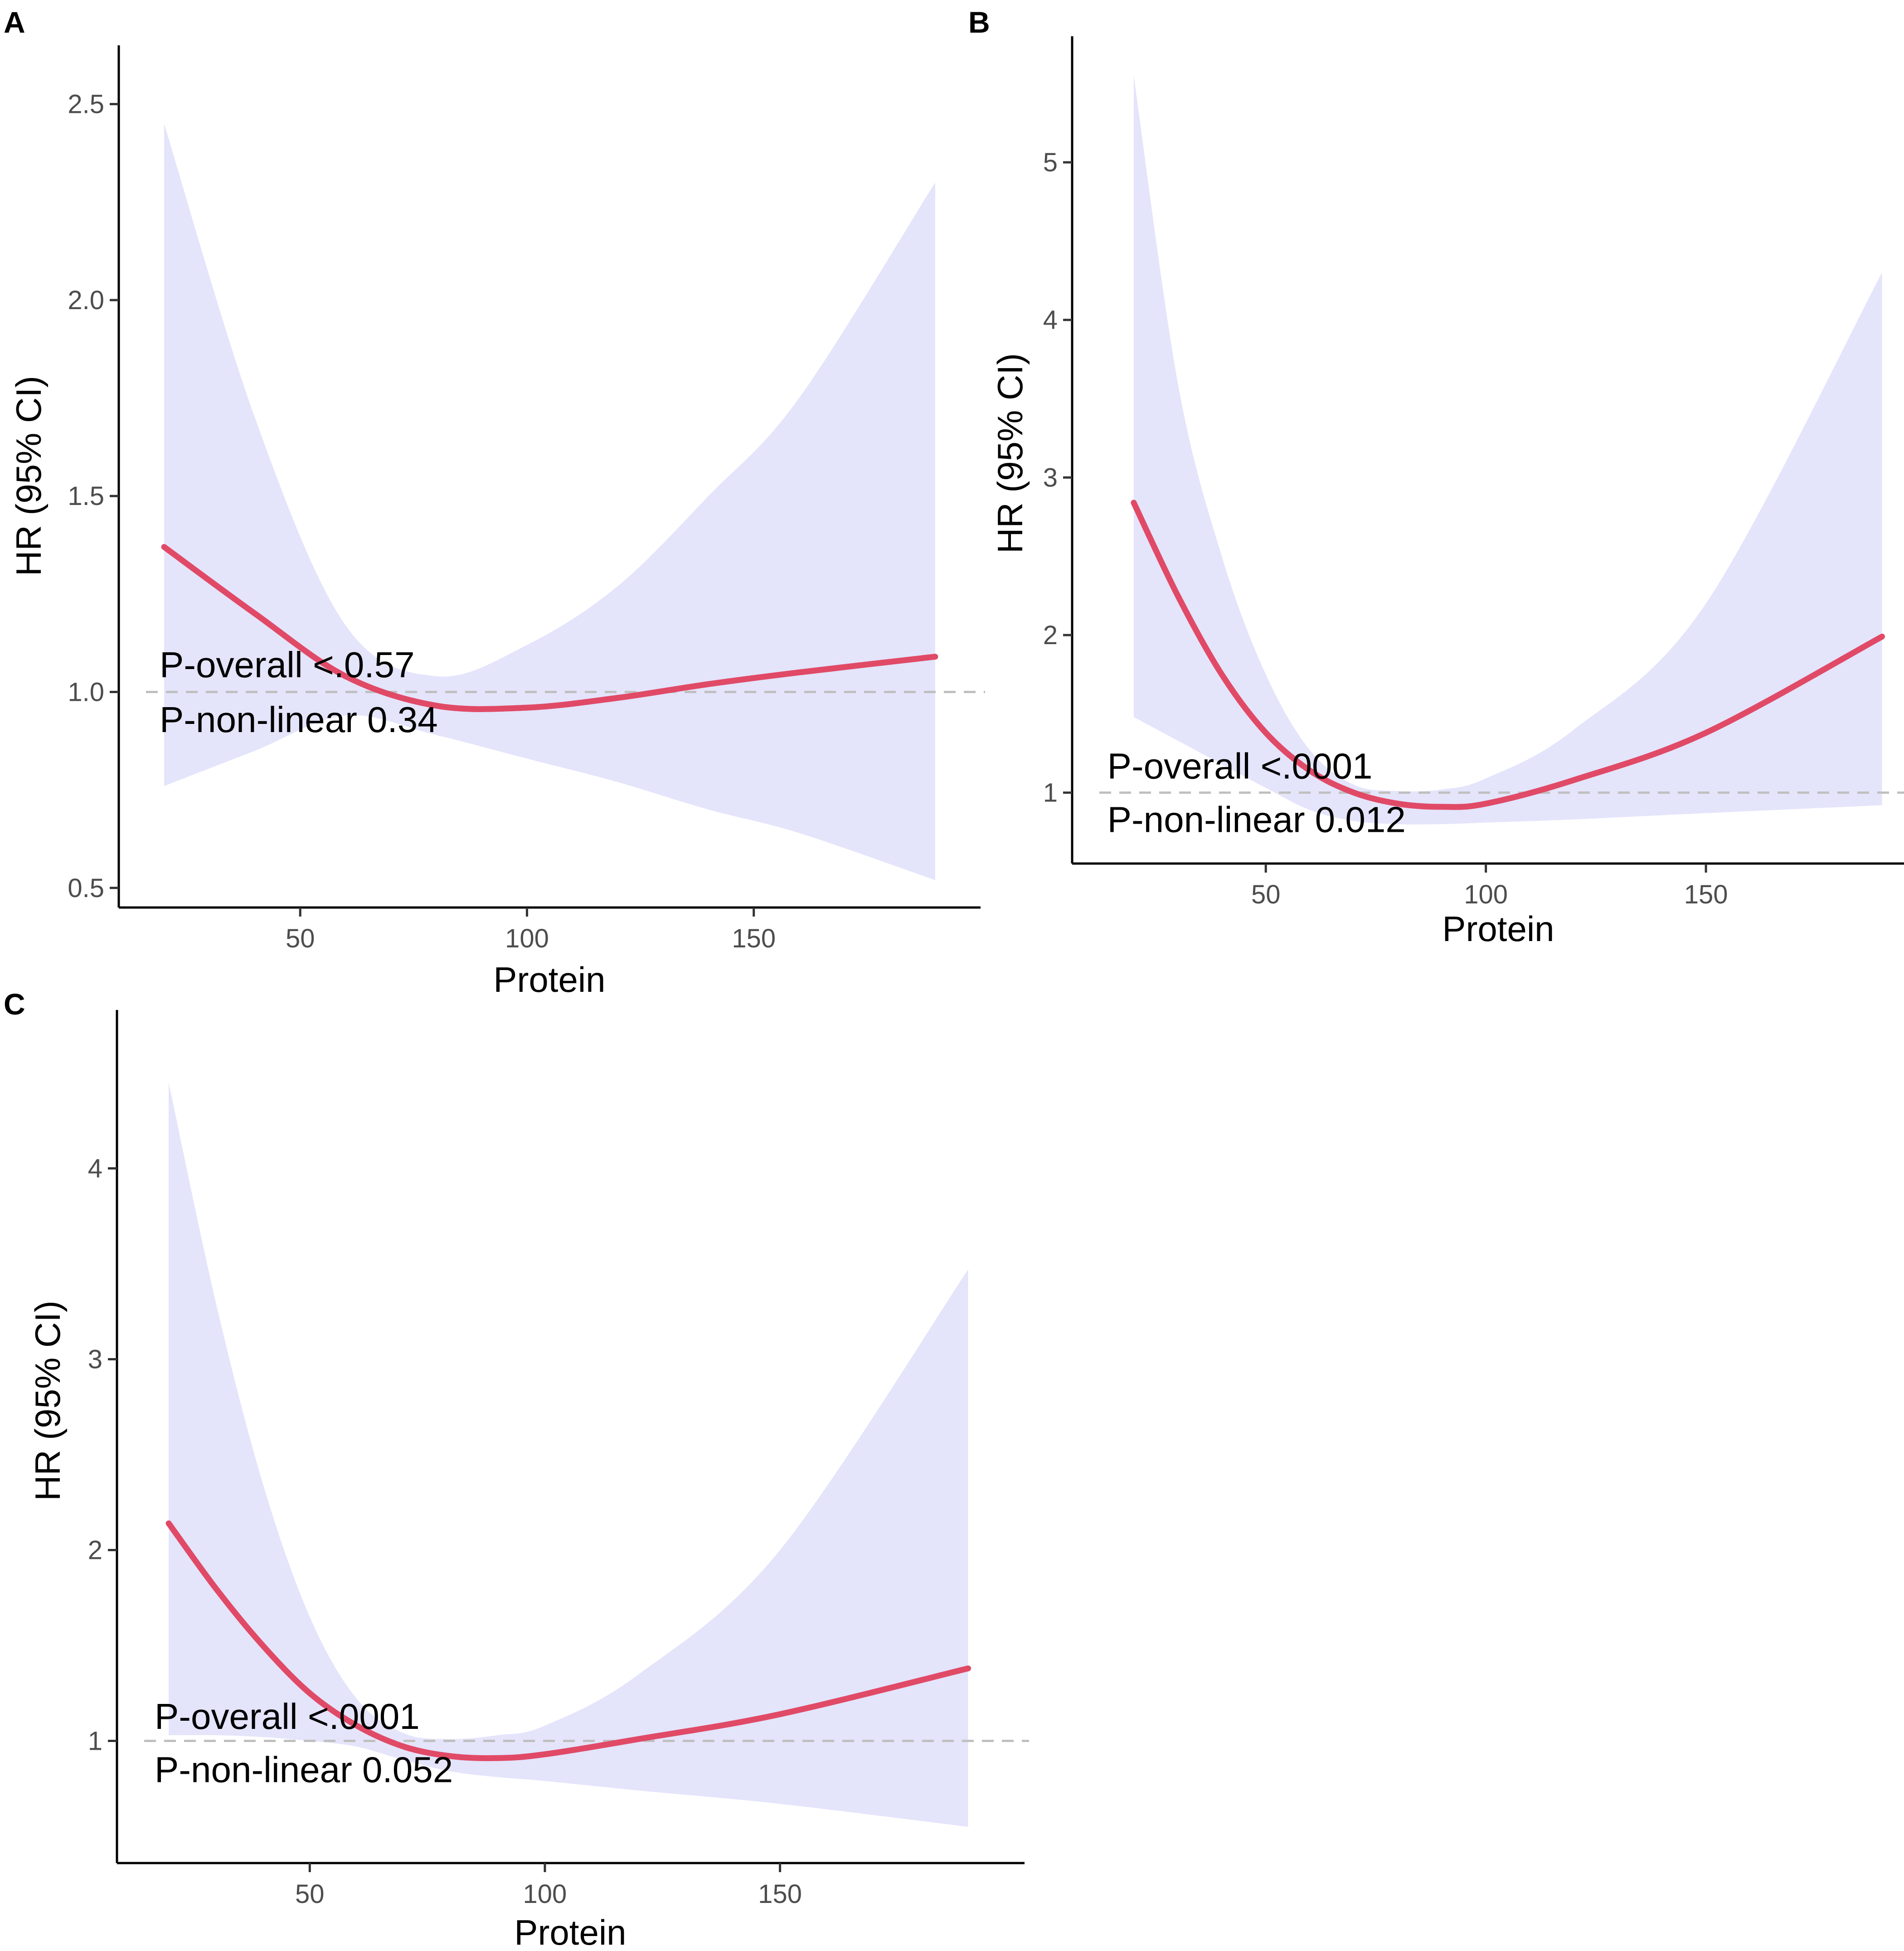 The height and width of the screenshot is (1951, 1904). Describe the element at coordinates (86, 888) in the screenshot. I see `y-tick-label: 0.5` at that location.